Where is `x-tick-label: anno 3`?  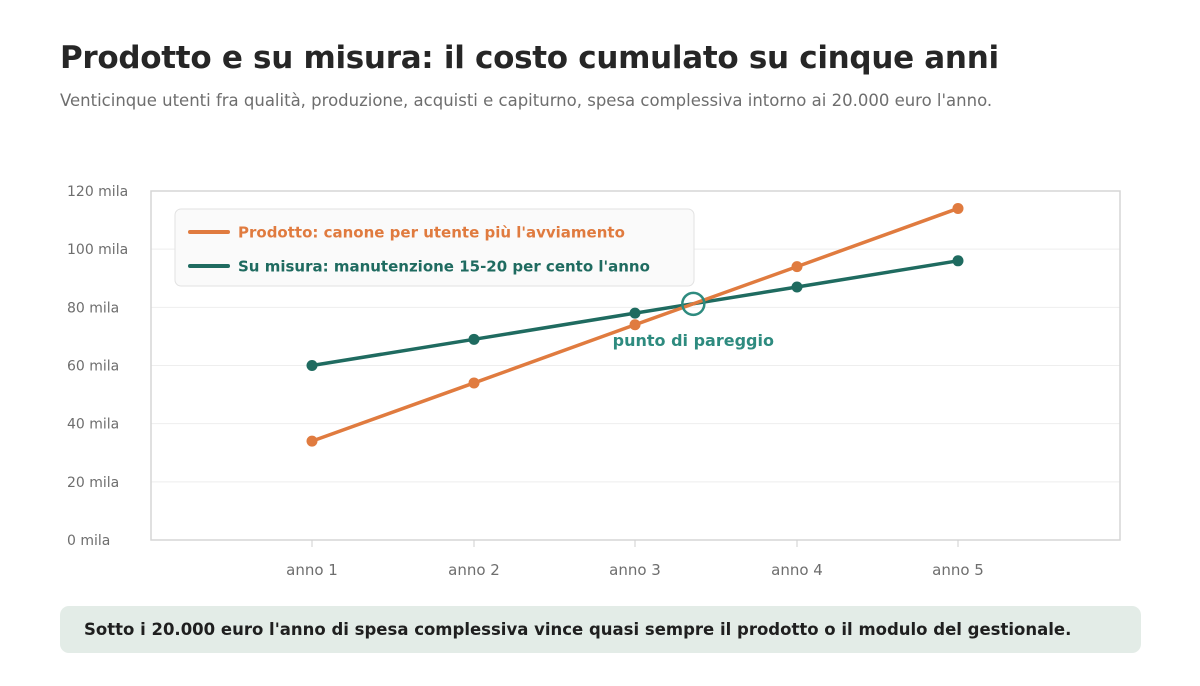 x-tick-label: anno 3 is located at coordinates (635, 570).